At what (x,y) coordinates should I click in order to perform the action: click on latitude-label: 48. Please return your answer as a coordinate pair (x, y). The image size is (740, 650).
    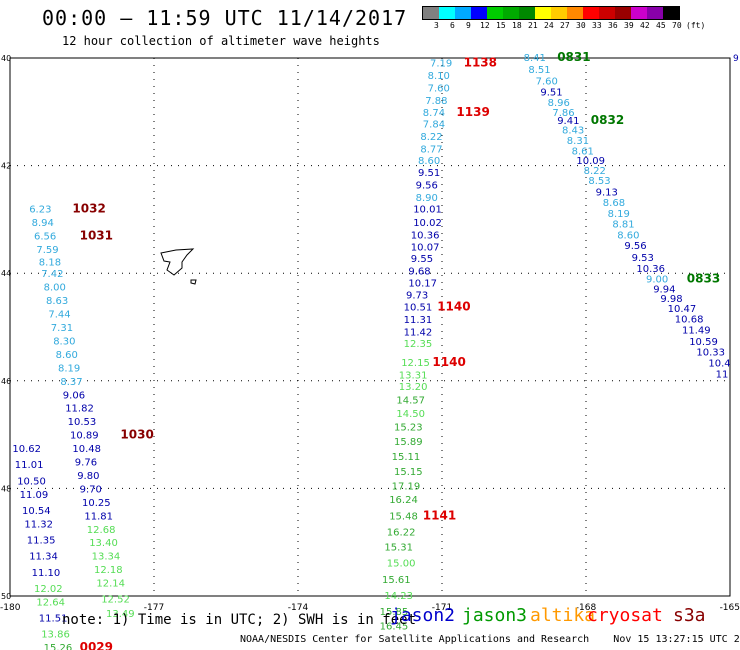
    Looking at the image, I should click on (6, 488).